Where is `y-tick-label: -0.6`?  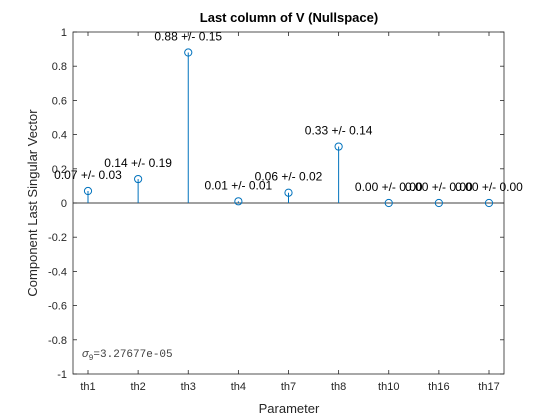 y-tick-label: -0.6 is located at coordinates (57, 307).